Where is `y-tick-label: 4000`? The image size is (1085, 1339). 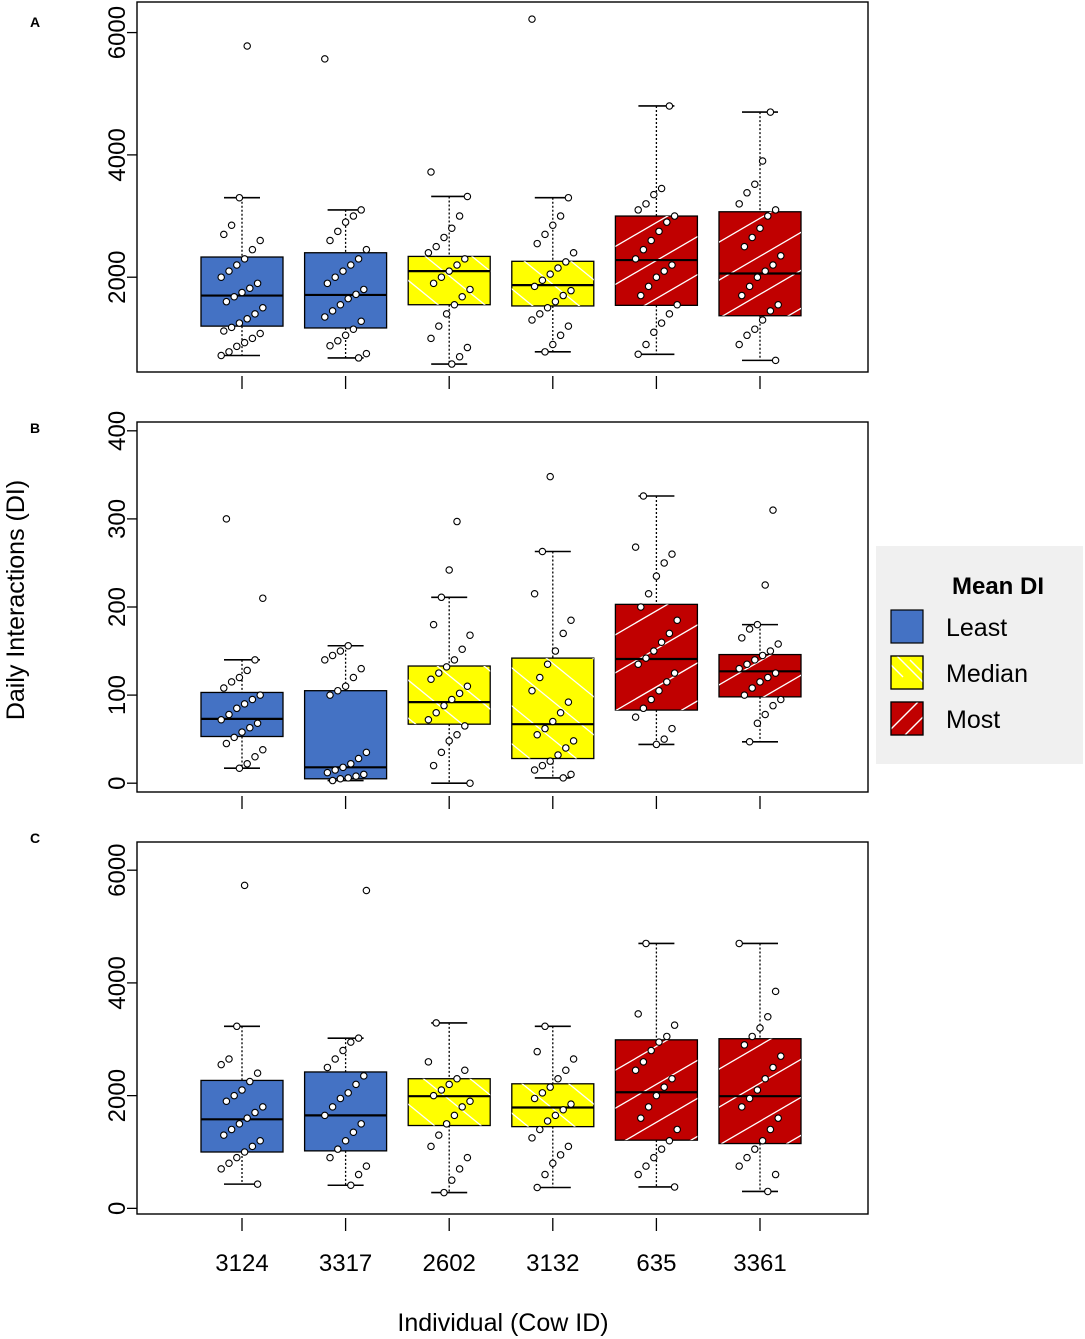 y-tick-label: 4000 is located at coordinates (117, 982).